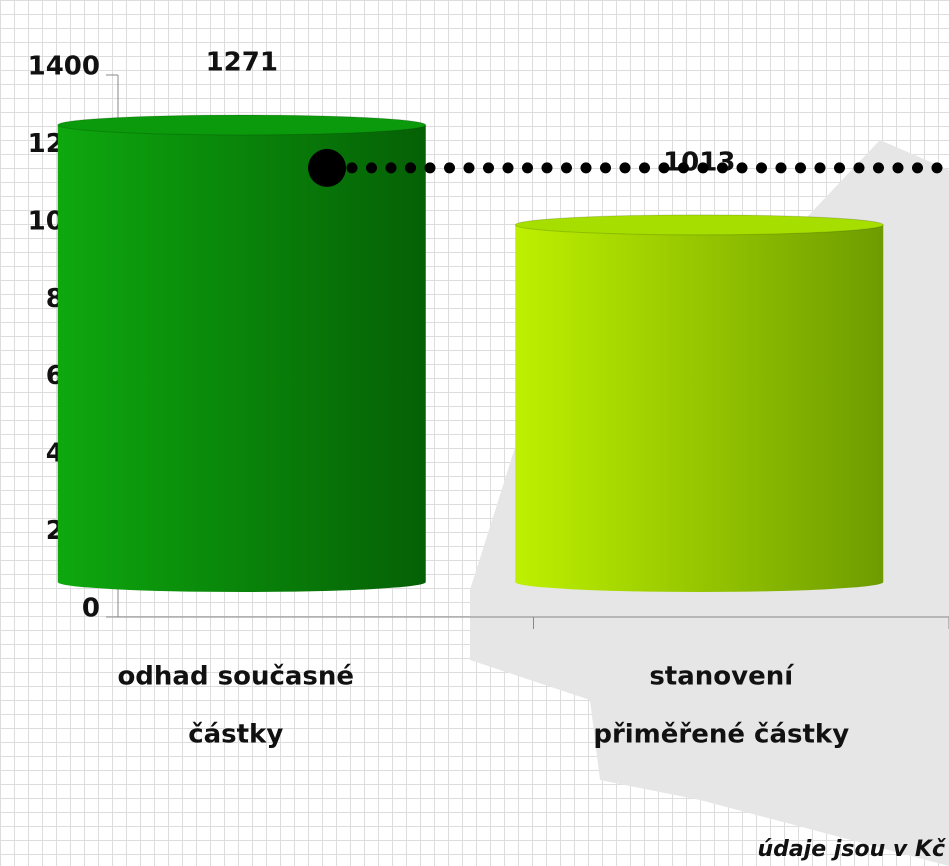 The image size is (949, 866). What do you see at coordinates (721, 735) in the screenshot?
I see `x-tick-label: přiměřené částky` at bounding box center [721, 735].